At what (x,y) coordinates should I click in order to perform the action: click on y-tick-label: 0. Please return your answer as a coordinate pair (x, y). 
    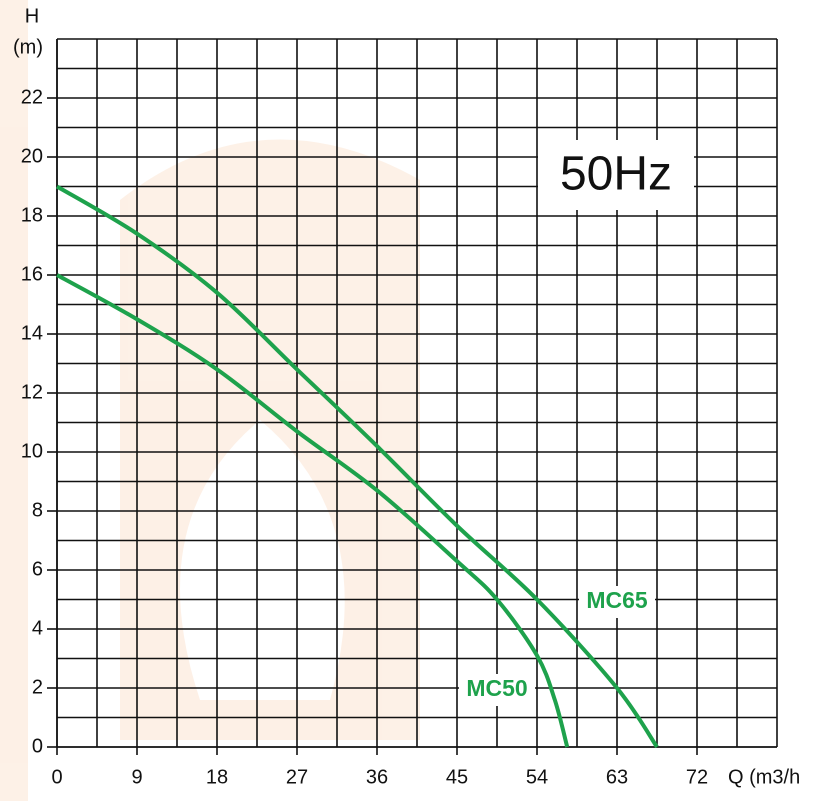
    Looking at the image, I should click on (37, 746).